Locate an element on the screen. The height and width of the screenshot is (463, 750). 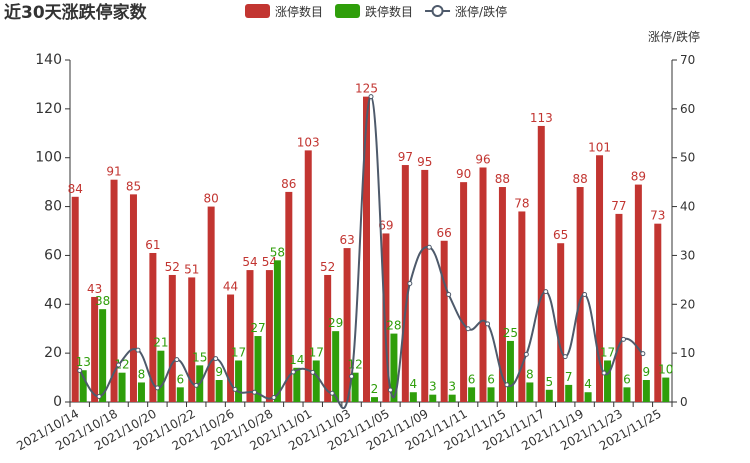
bar-value-label: 17 is located at coordinates (238, 352).